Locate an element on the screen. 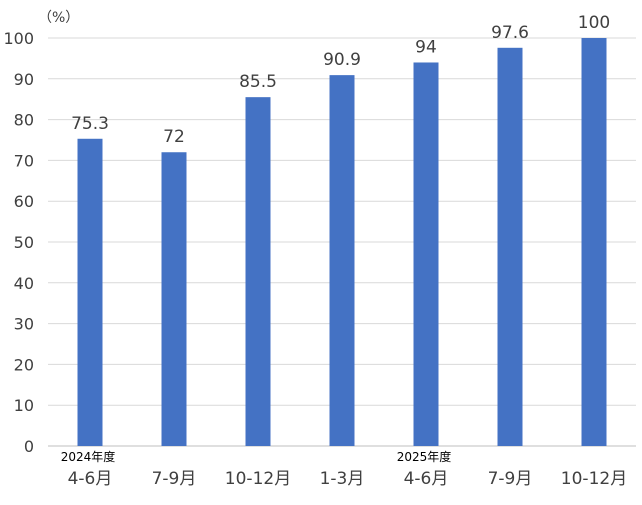  y-tick-label: 20 is located at coordinates (24, 364).